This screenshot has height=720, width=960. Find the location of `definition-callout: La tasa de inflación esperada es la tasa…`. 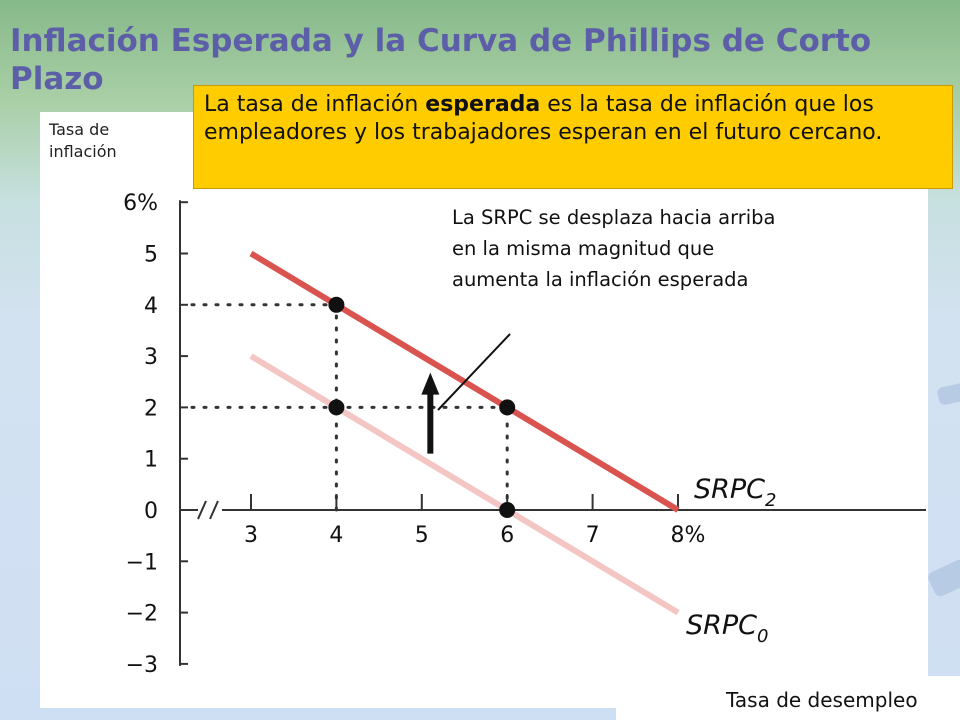

definition-callout: La tasa de inflación esperada es la tasa… is located at coordinates (573, 137).